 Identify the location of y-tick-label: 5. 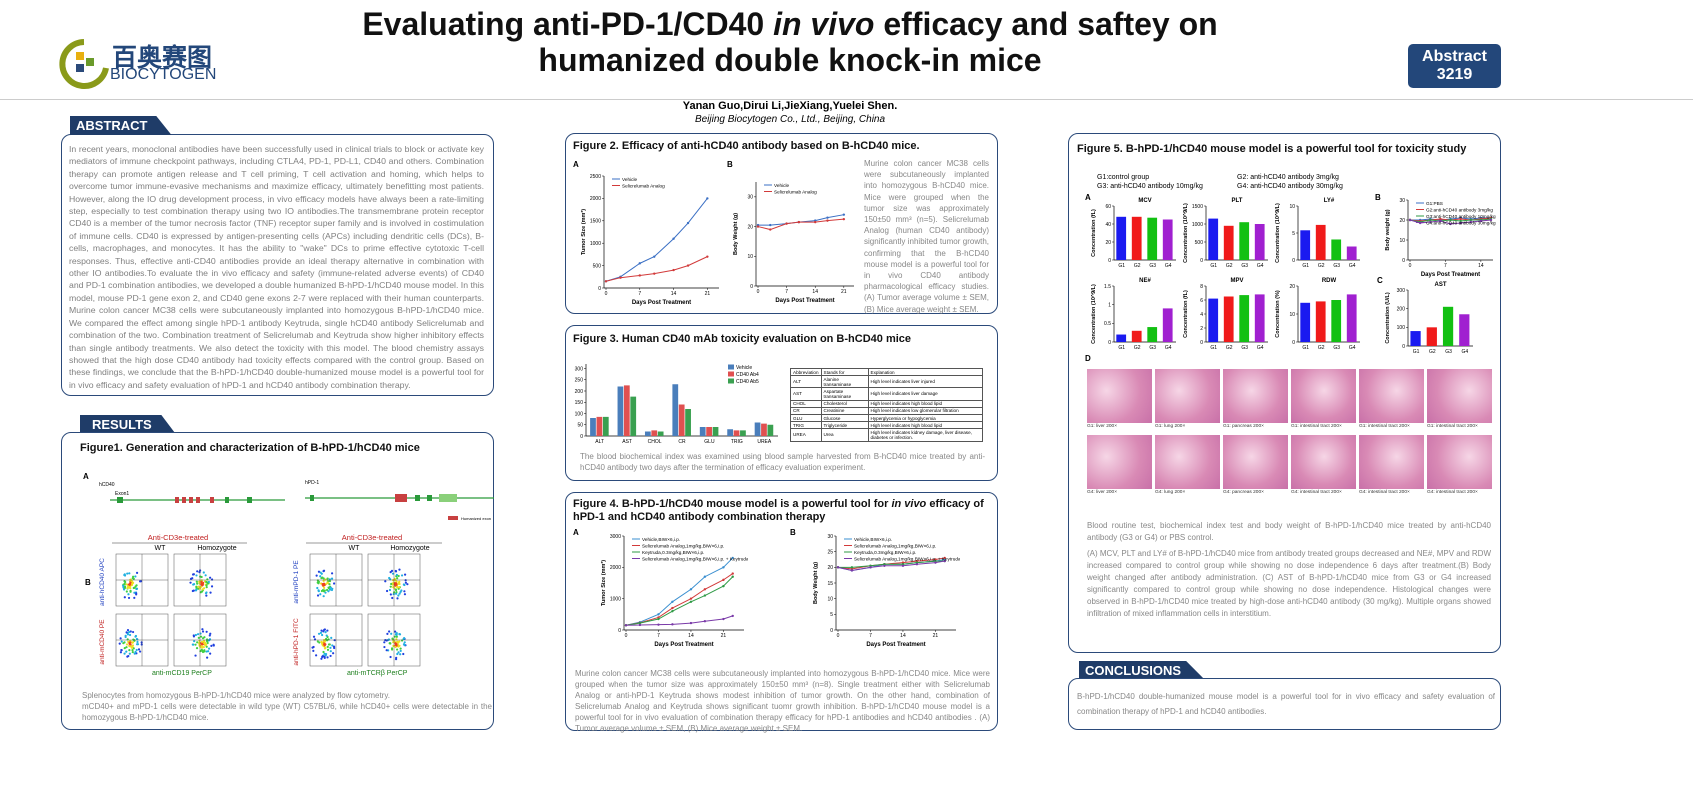
(1293, 234).